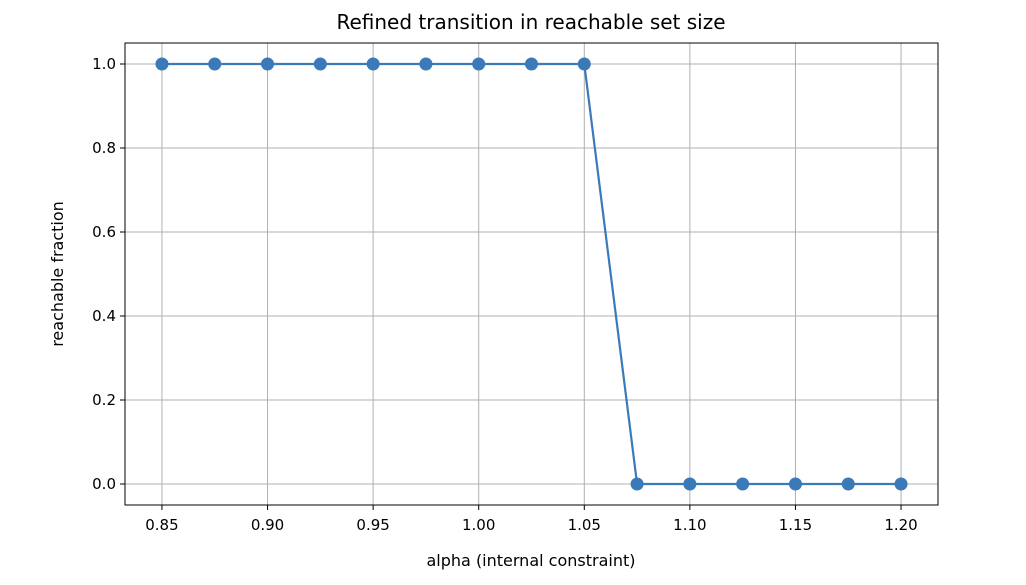  Describe the element at coordinates (531, 560) in the screenshot. I see `x-axis-label: alpha (internal constraint)` at that location.